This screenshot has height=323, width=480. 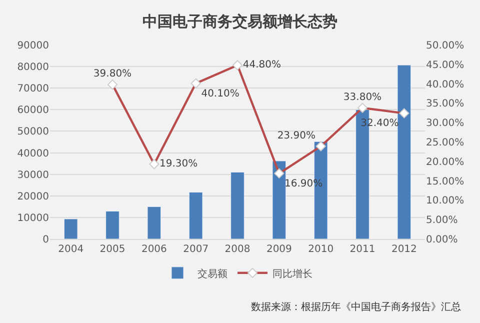 I want to click on chart-title: 中国电子商务交易额增长态势, so click(x=240, y=21).